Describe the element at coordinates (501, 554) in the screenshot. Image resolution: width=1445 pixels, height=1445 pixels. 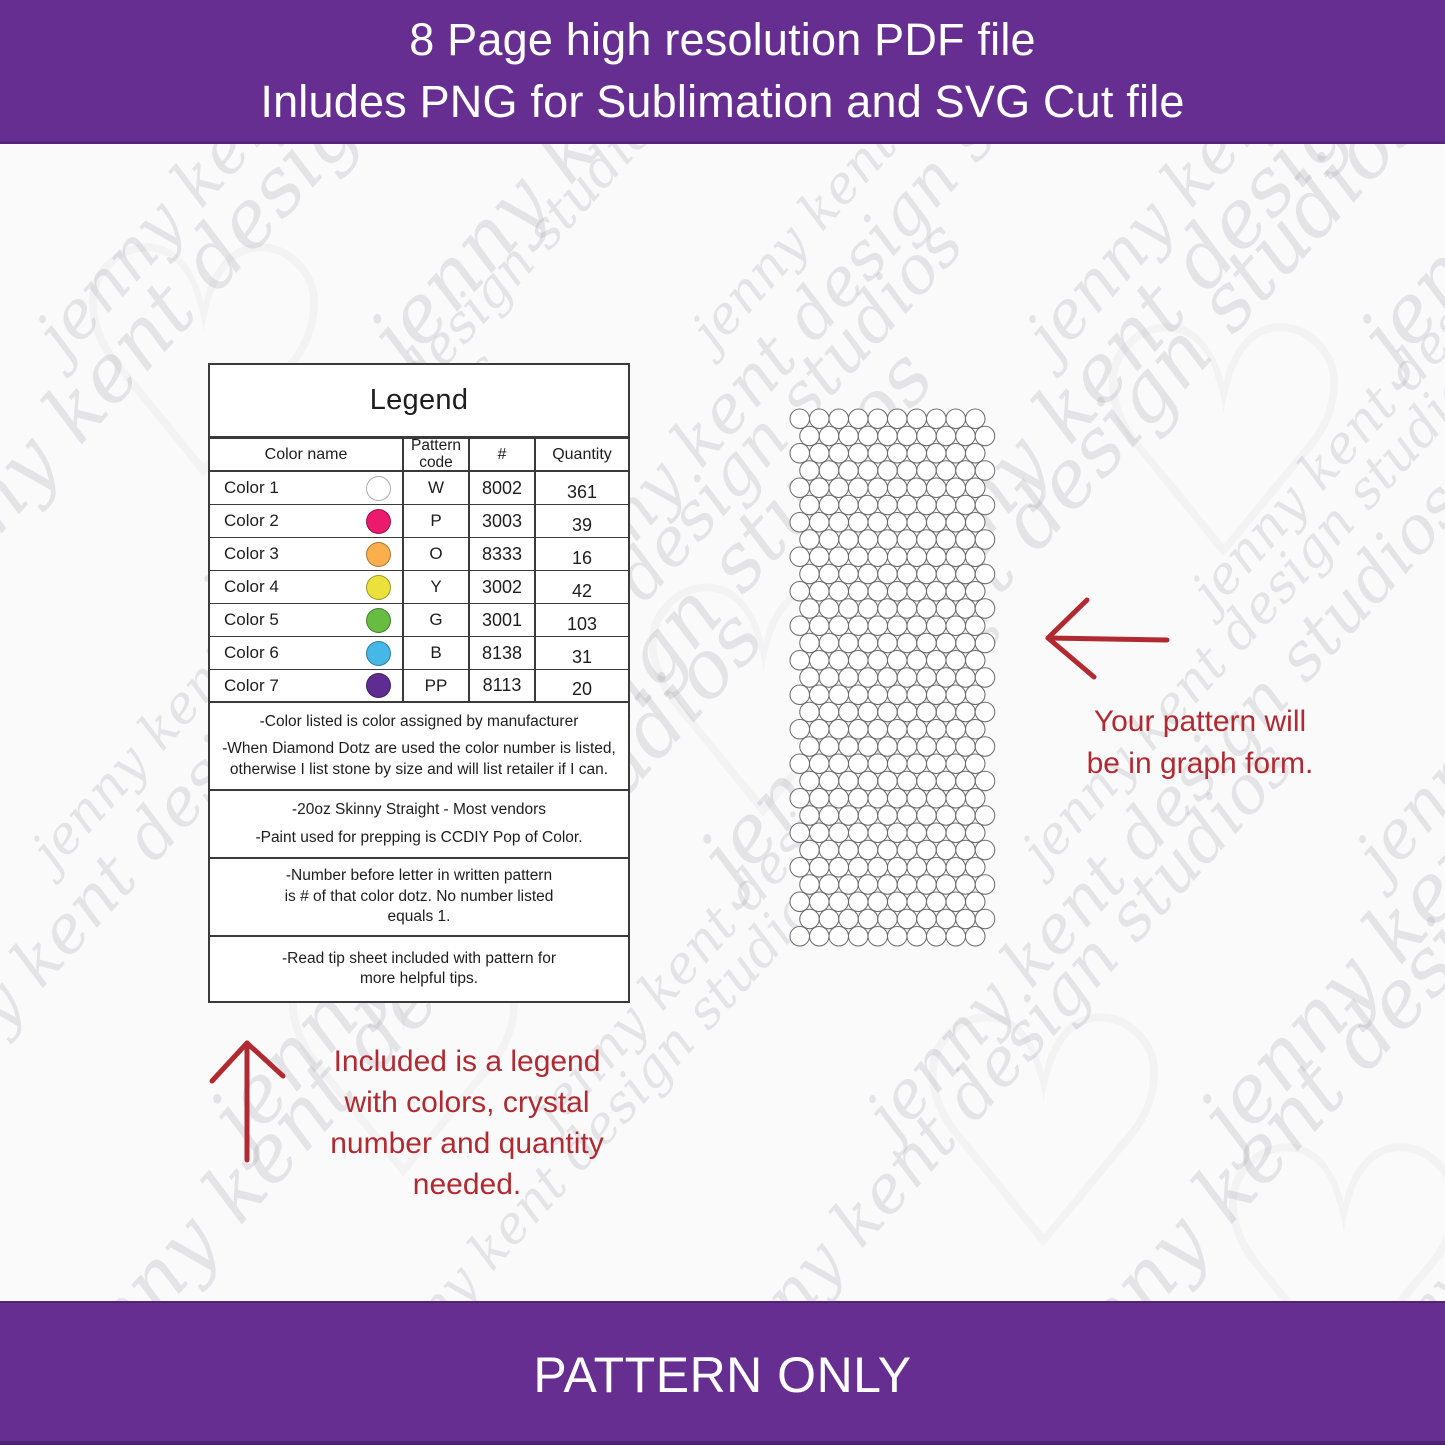
I see `number-cell: 8333` at that location.